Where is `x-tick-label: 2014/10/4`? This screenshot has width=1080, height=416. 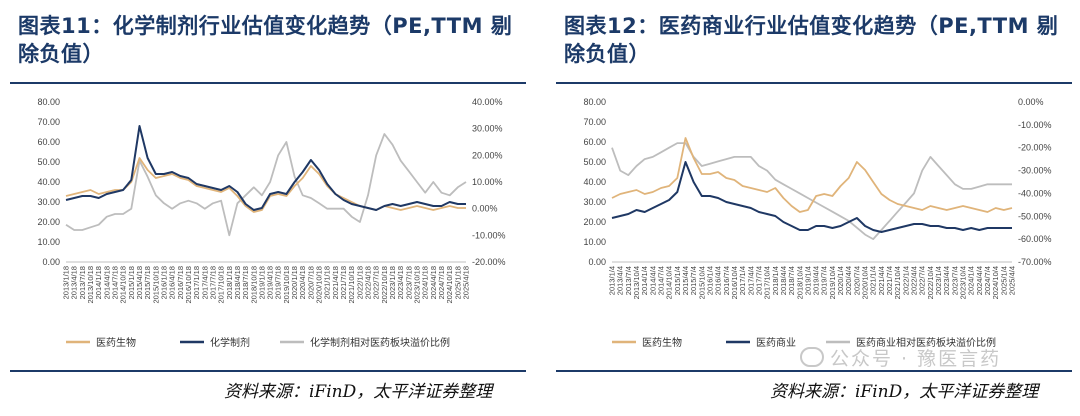
x-tick-label: 2014/10/4 is located at coordinates (669, 282).